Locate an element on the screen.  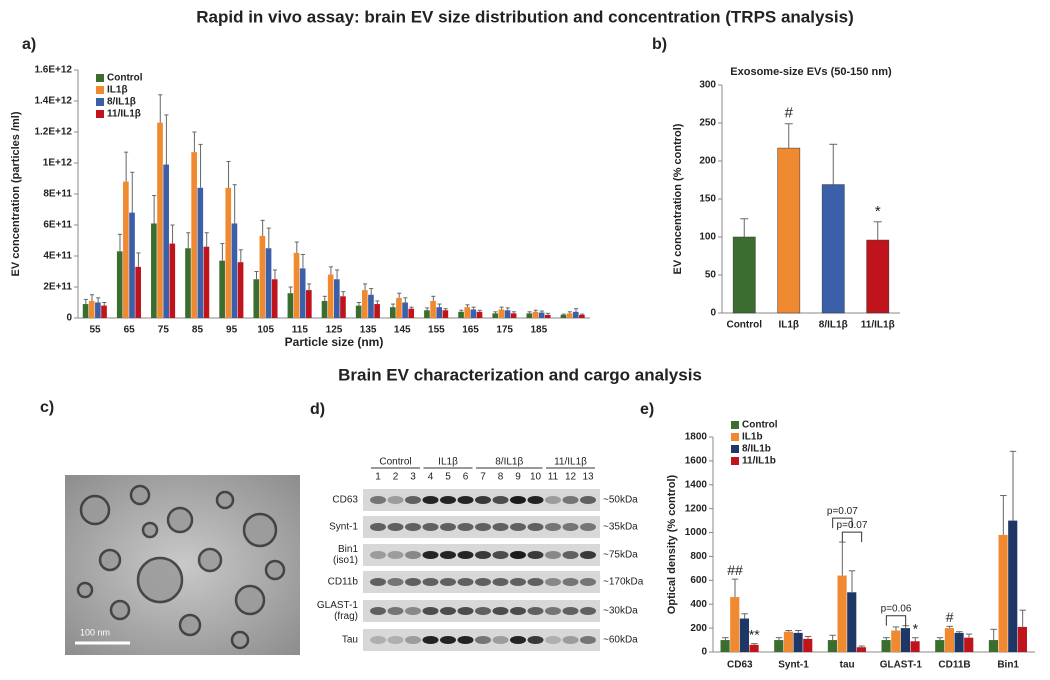
size-label: ~35kDa is located at coordinates (620, 527).